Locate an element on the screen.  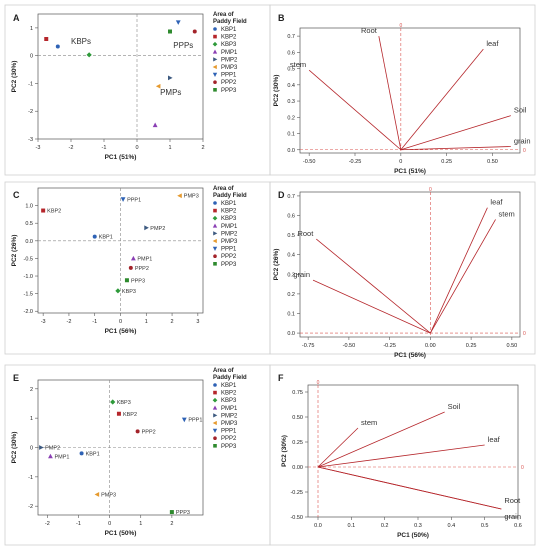
legend-entry: KBP2 is located at coordinates (229, 394).